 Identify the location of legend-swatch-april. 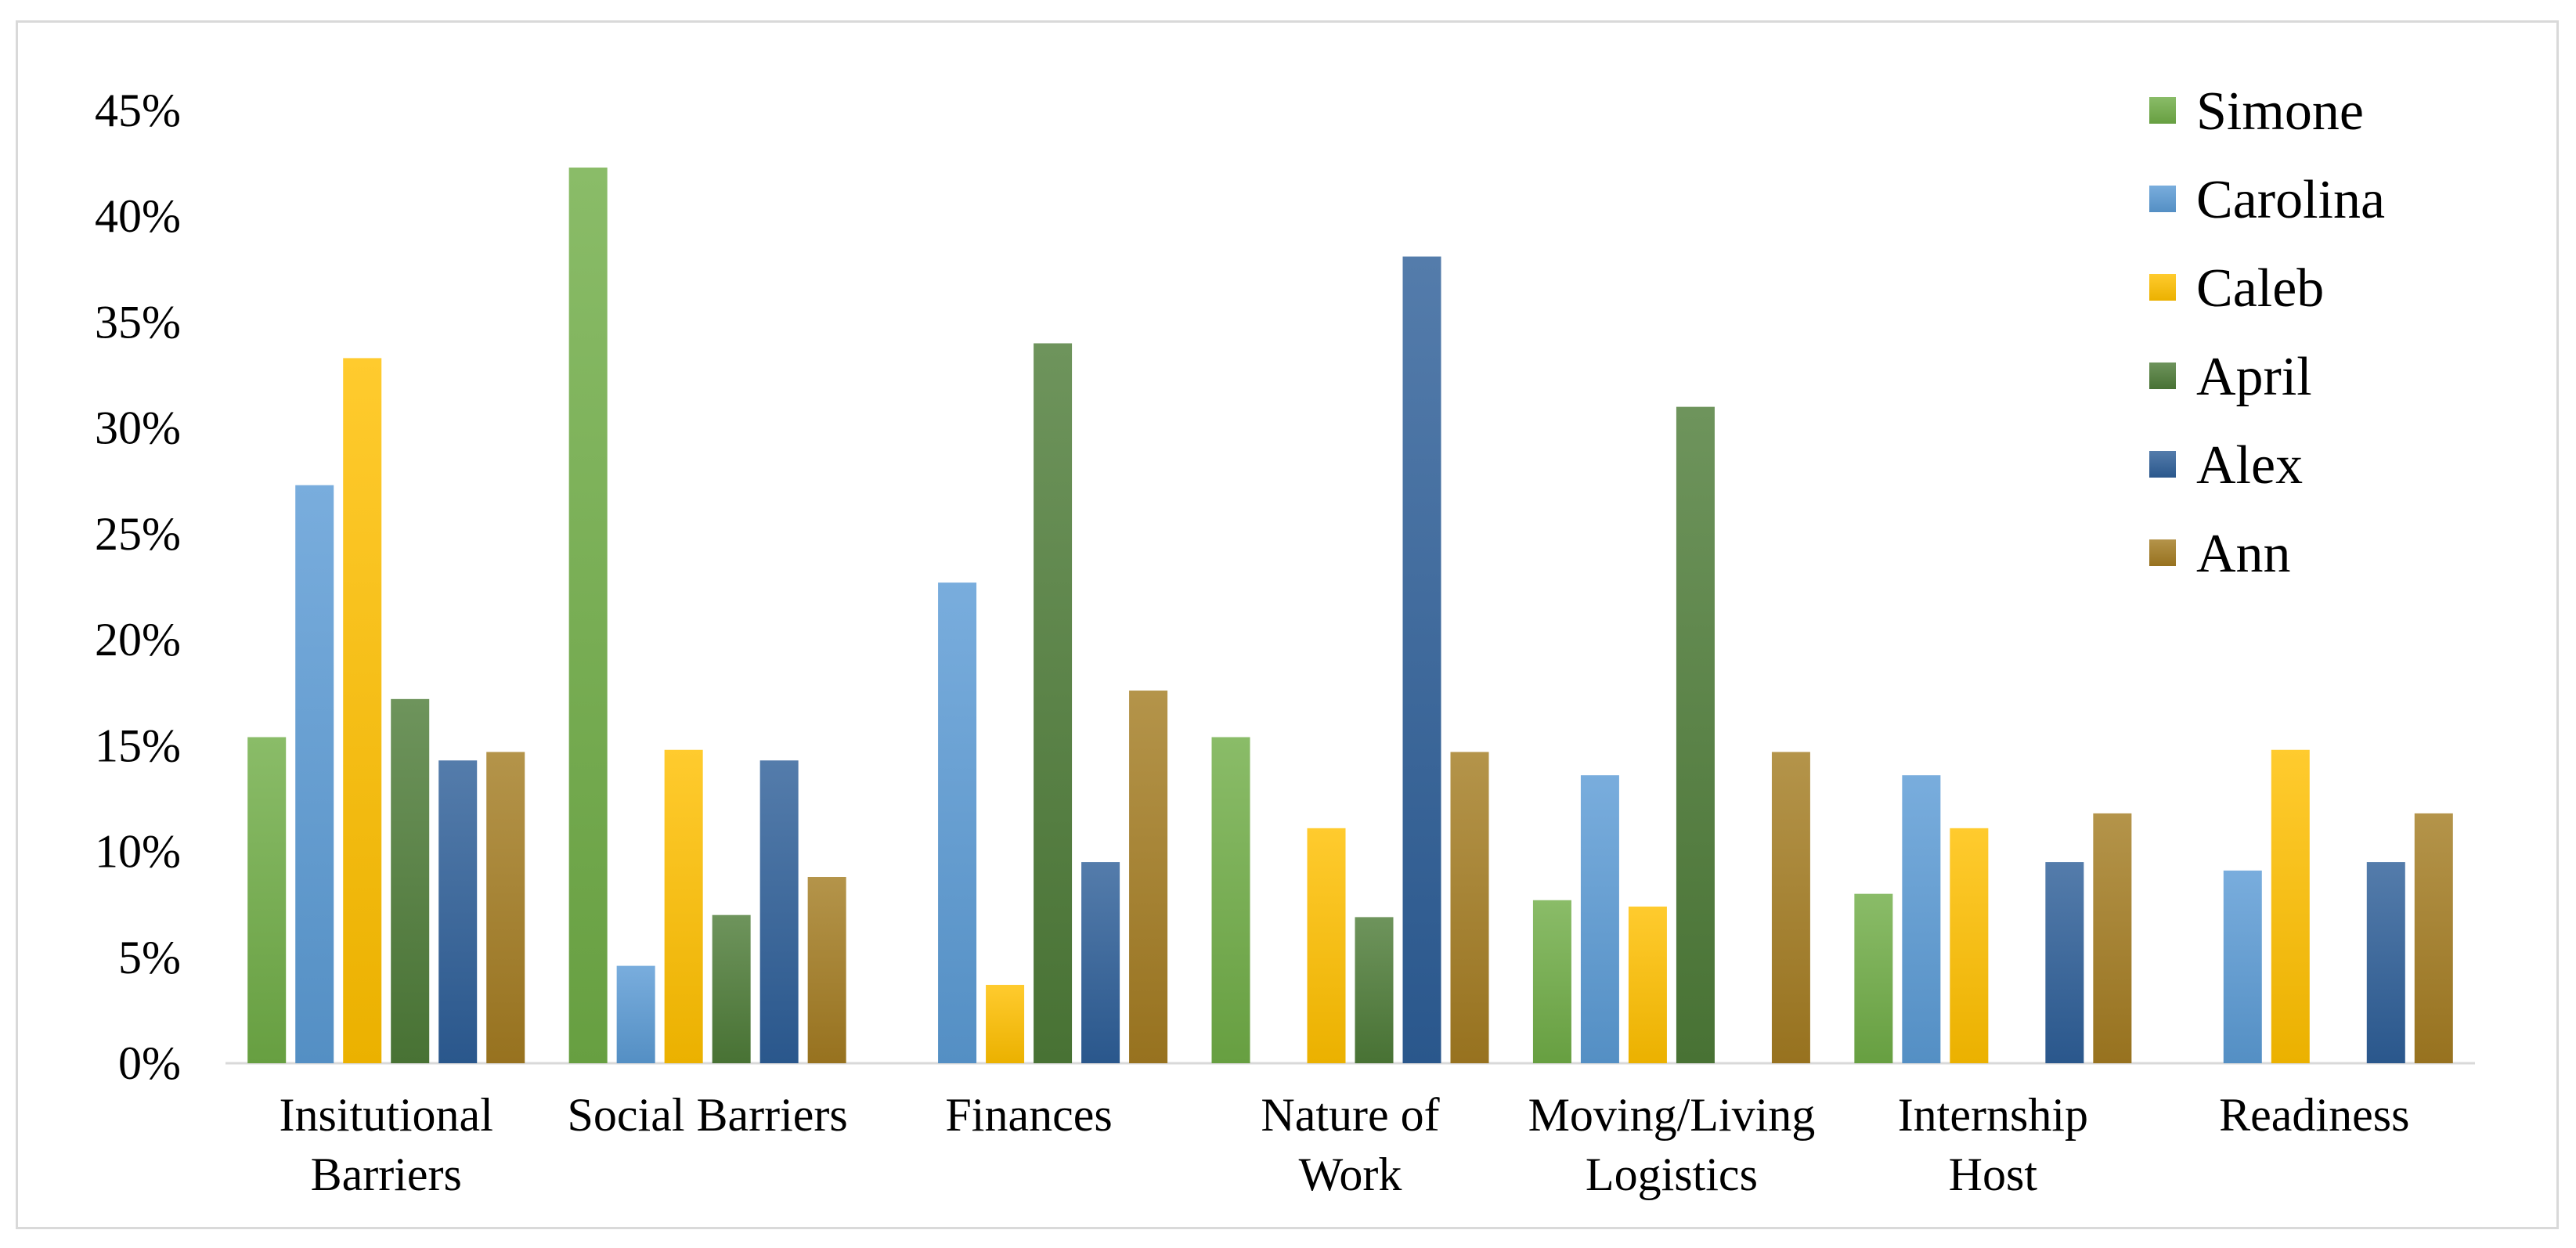
(2163, 375).